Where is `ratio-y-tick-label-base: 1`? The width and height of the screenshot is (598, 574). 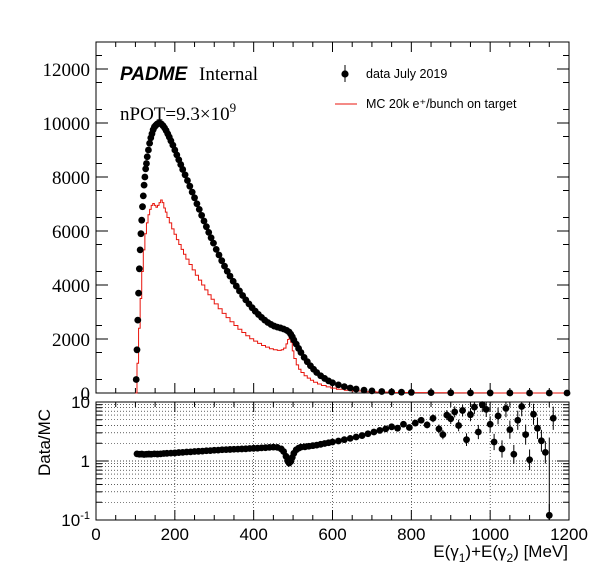
ratio-y-tick-label-base: 1 is located at coordinates (85, 461).